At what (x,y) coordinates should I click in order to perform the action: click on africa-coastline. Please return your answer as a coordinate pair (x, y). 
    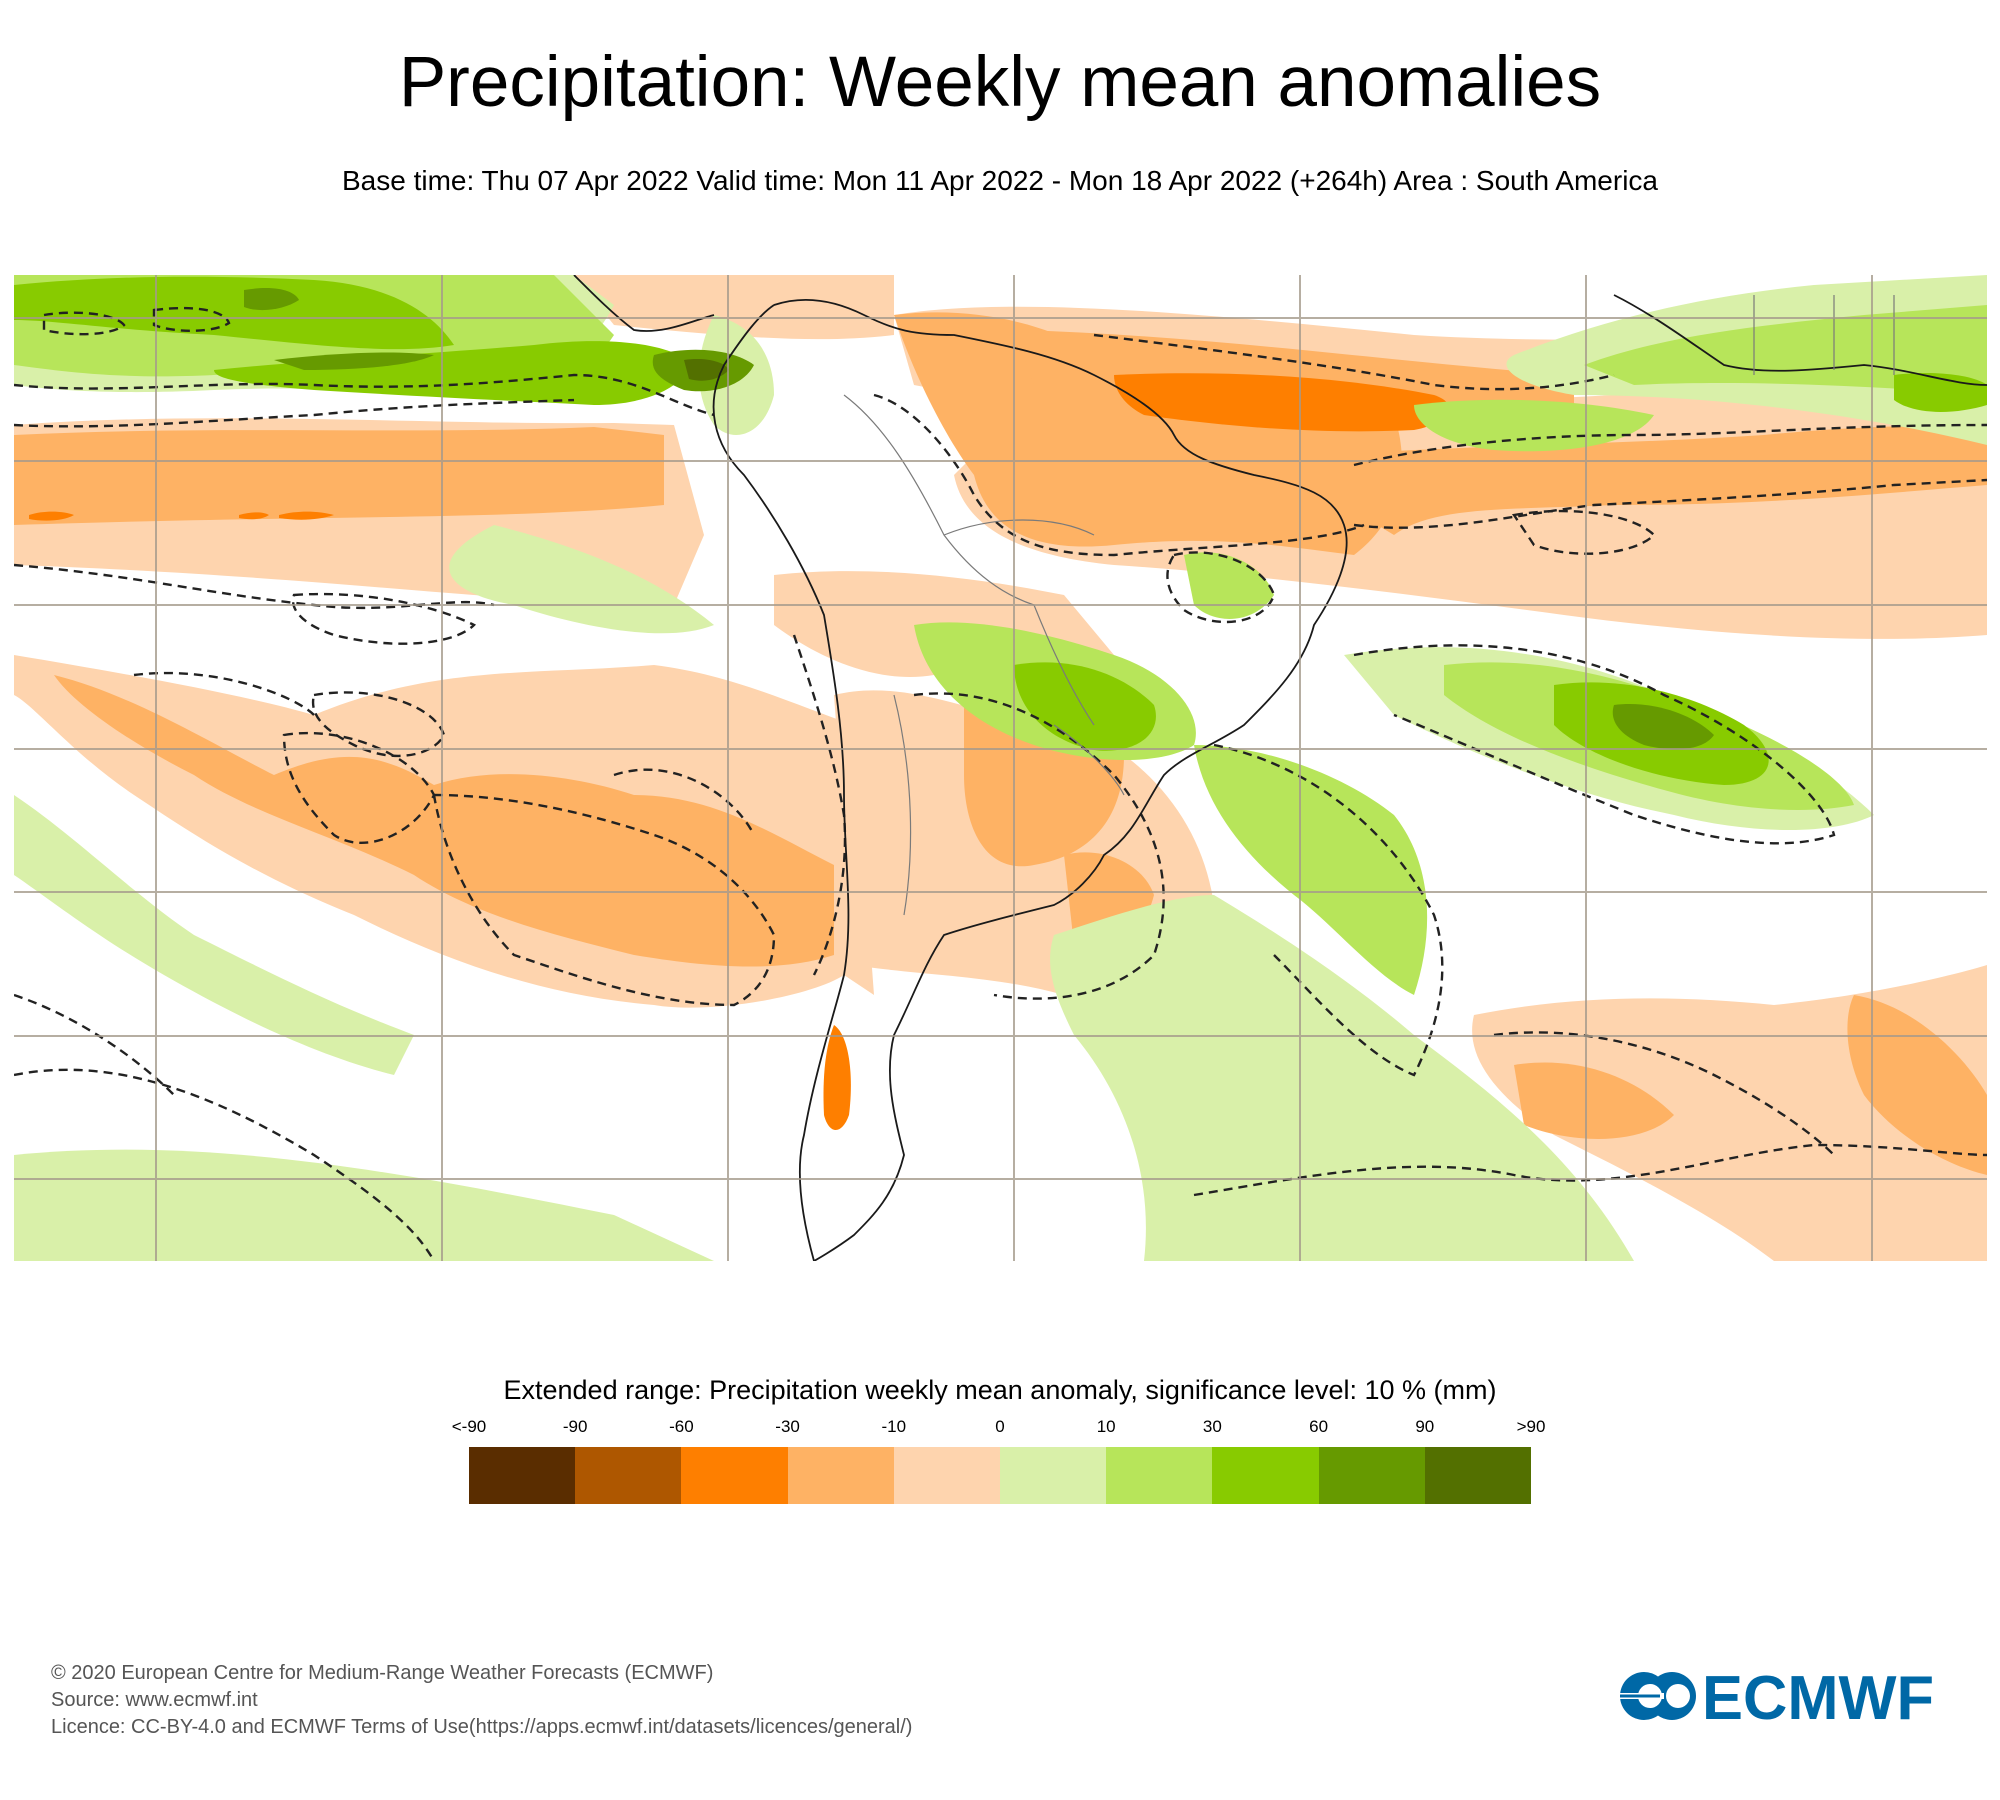
    Looking at the image, I should click on (1800, 340).